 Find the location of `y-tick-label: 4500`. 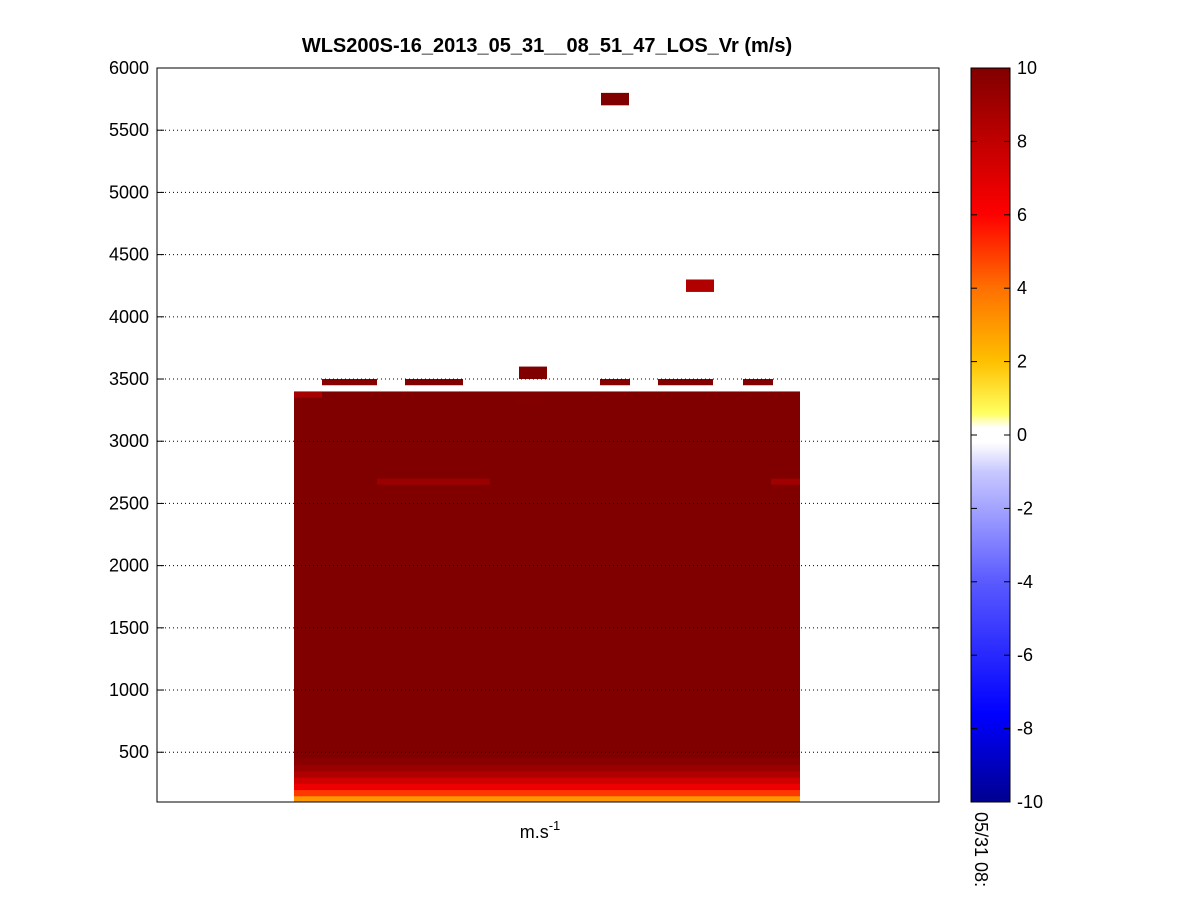

y-tick-label: 4500 is located at coordinates (129, 255).